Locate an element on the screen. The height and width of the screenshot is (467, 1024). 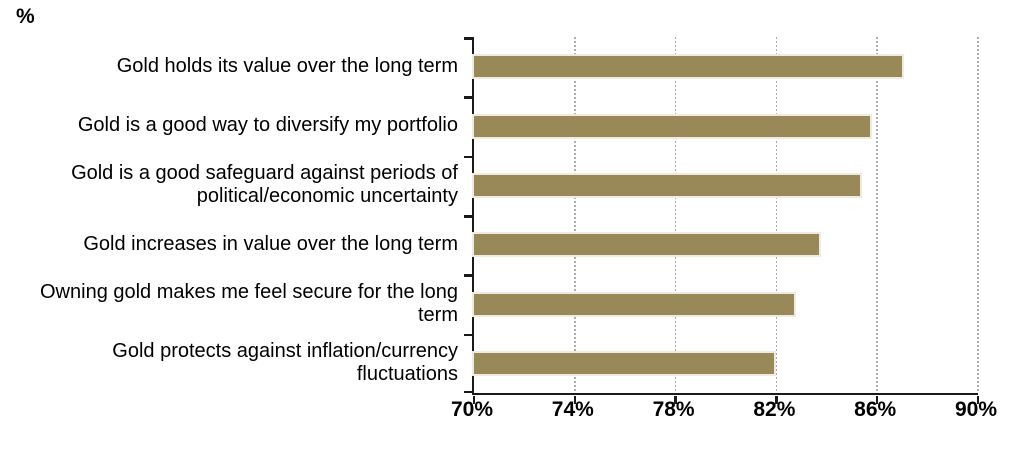
x-tick-label: 86% is located at coordinates (875, 409).